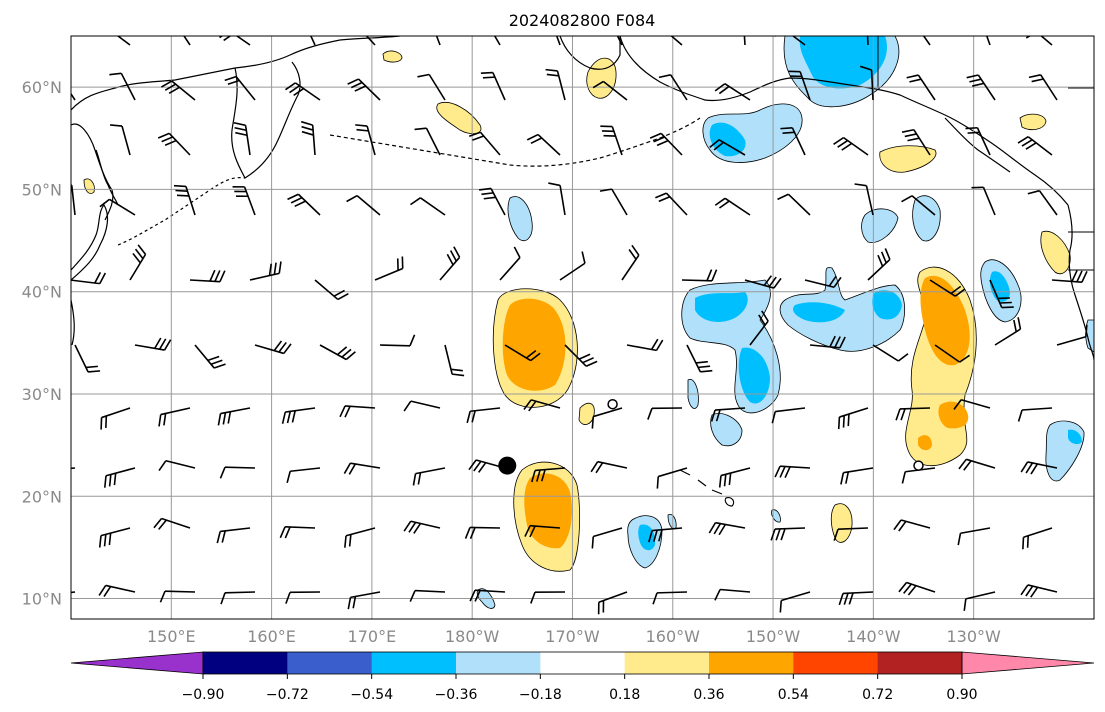  What do you see at coordinates (985, 62) in the screenshot?
I see `canada-border` at bounding box center [985, 62].